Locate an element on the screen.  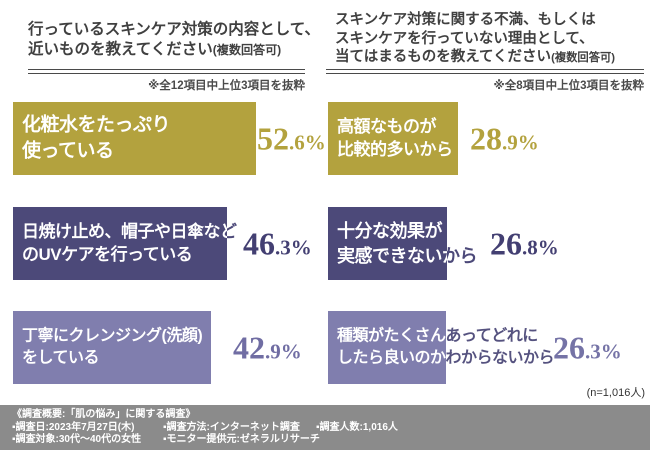
bar-label: 日焼け止め、帽子や日傘など のUVケアを行っている is located at coordinates (129, 244).